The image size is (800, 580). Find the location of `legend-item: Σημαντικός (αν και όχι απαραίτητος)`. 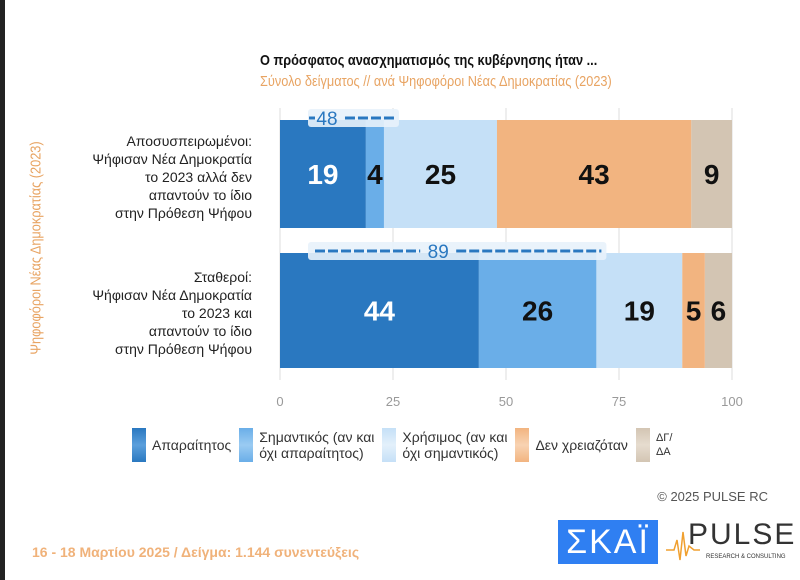

legend-item: Σημαντικός (αν και όχι απαραίτητος) is located at coordinates (306, 445).